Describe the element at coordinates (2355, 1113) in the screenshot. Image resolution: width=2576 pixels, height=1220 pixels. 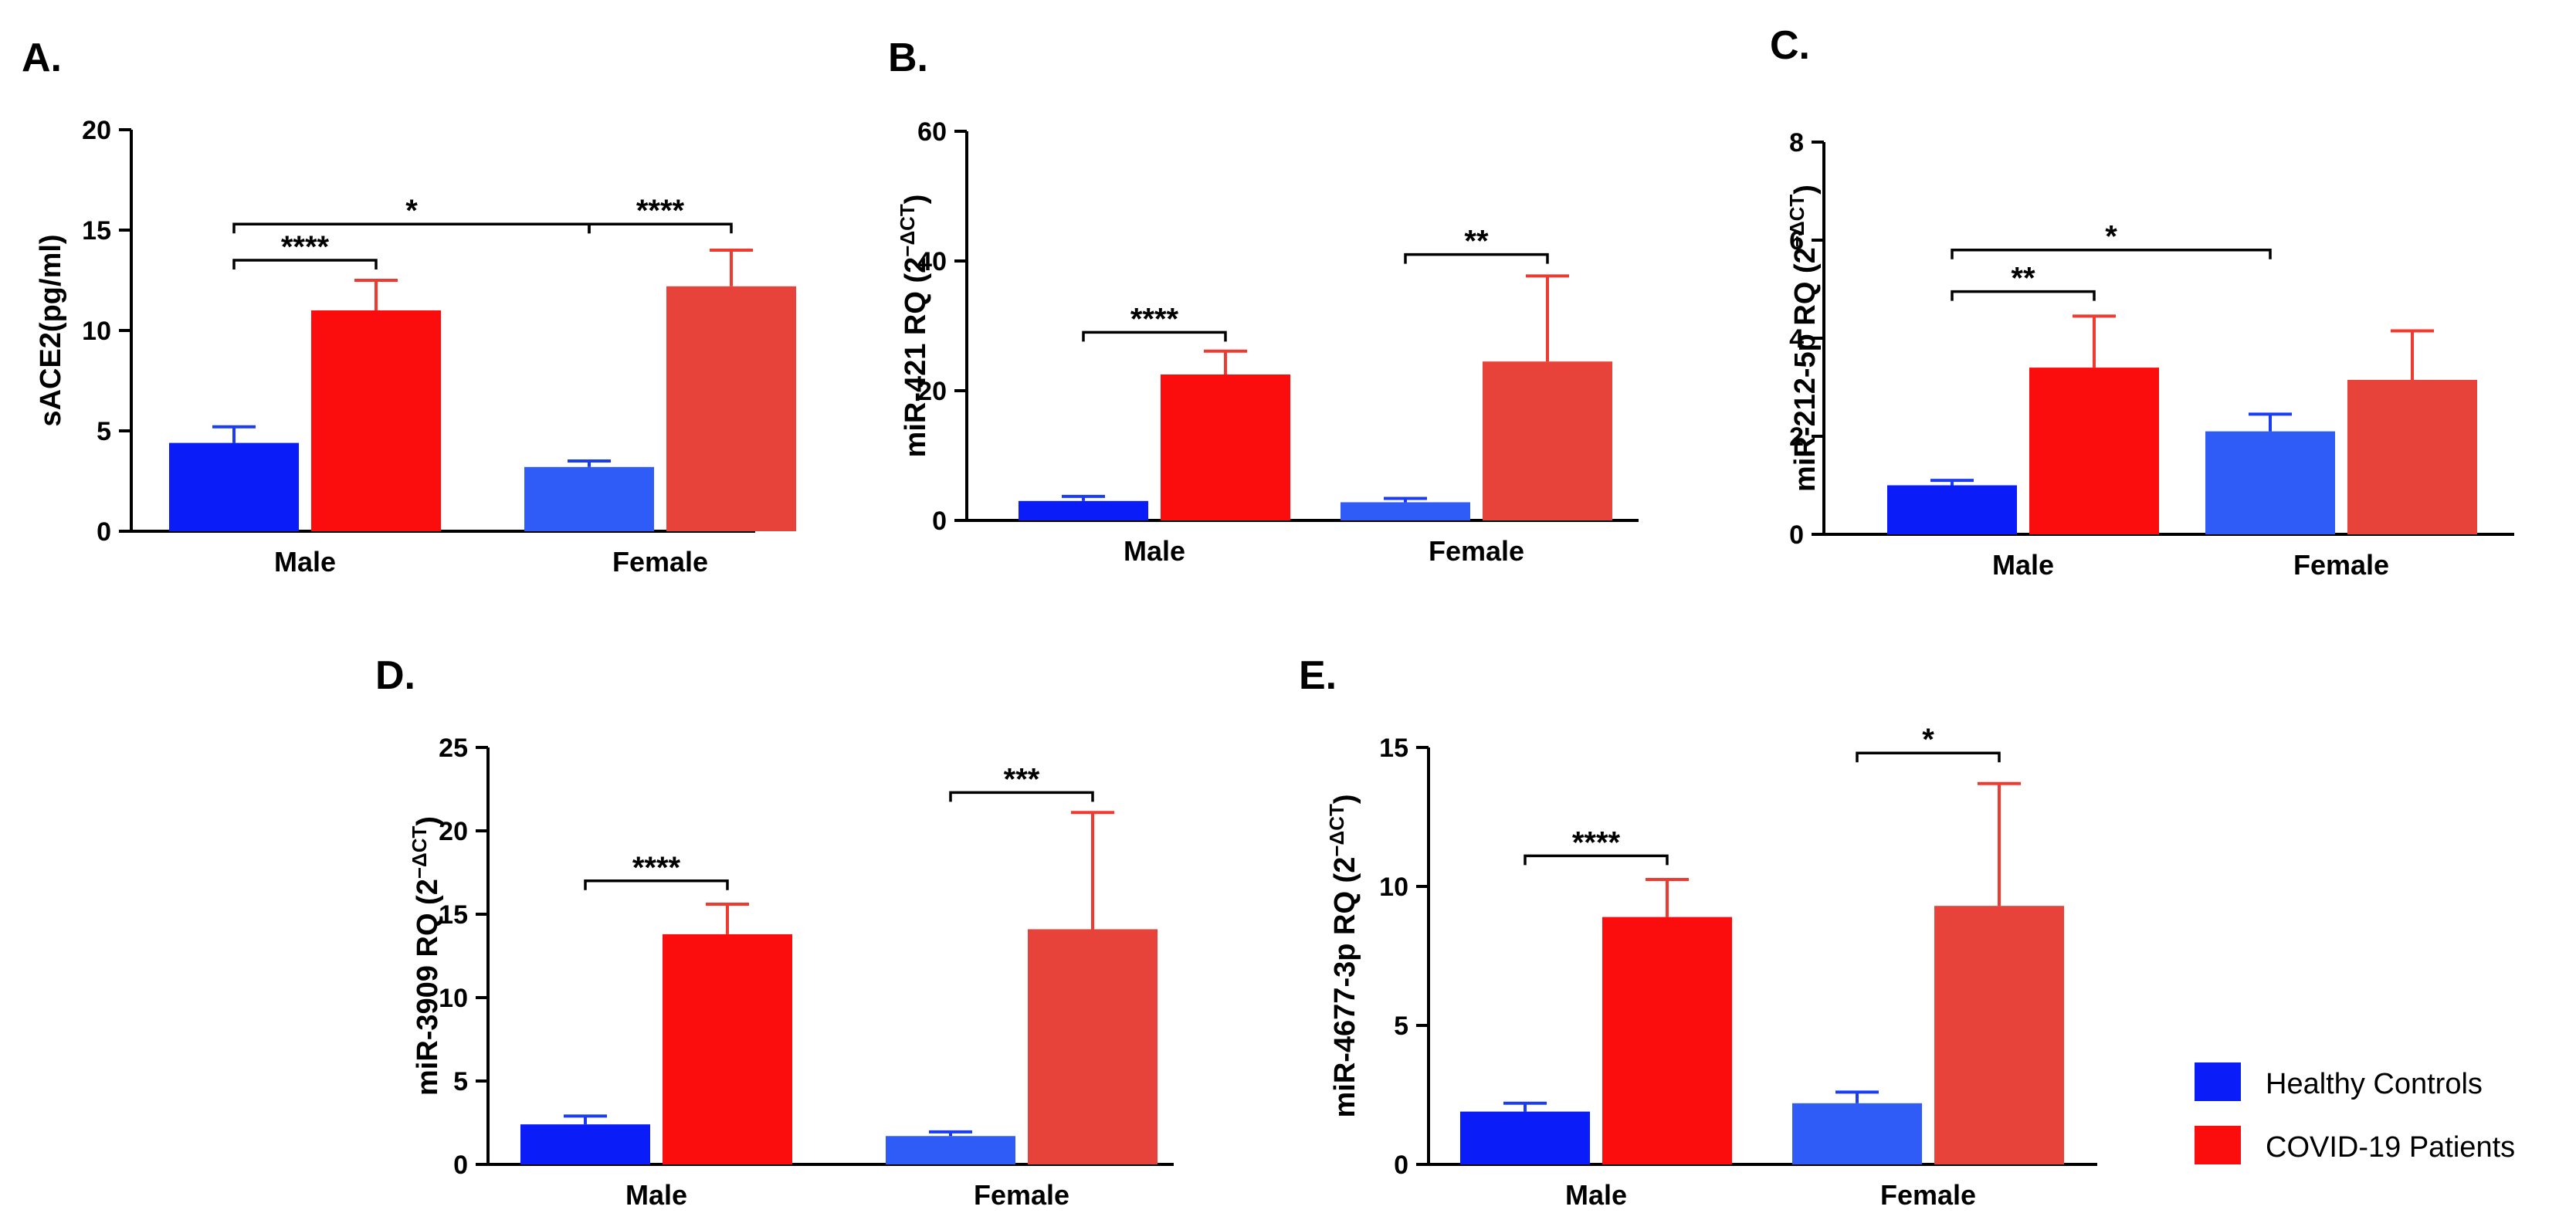
I see `legend: Healthy Controls COVID-19 Patients` at that location.